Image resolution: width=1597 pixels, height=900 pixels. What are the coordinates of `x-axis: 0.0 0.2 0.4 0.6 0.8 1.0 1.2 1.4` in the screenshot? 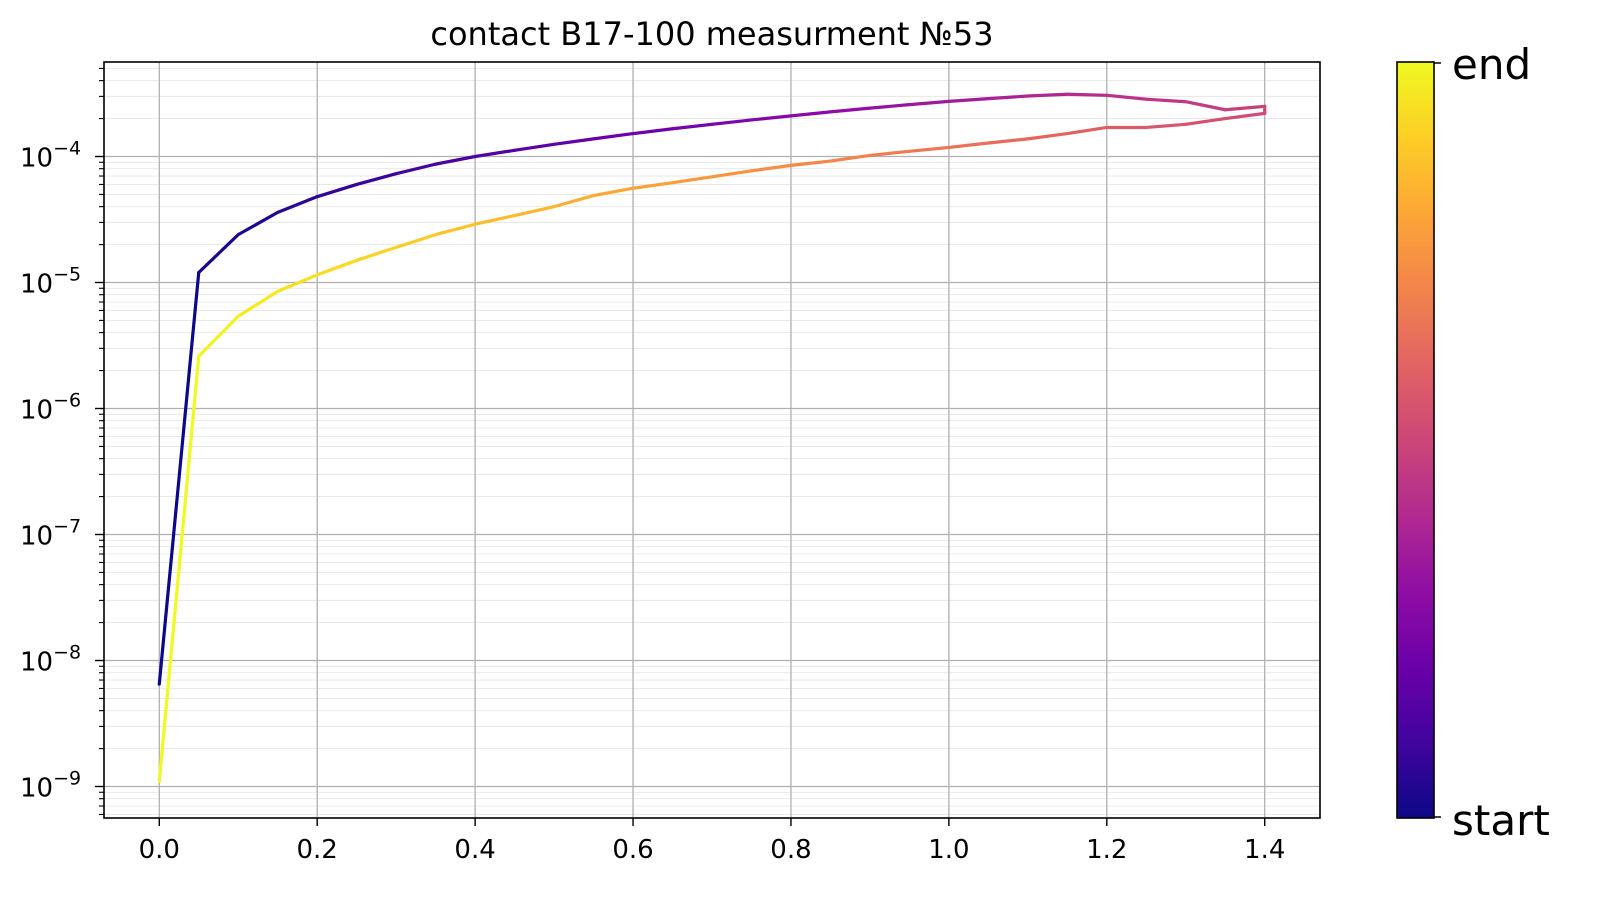 It's located at (712, 841).